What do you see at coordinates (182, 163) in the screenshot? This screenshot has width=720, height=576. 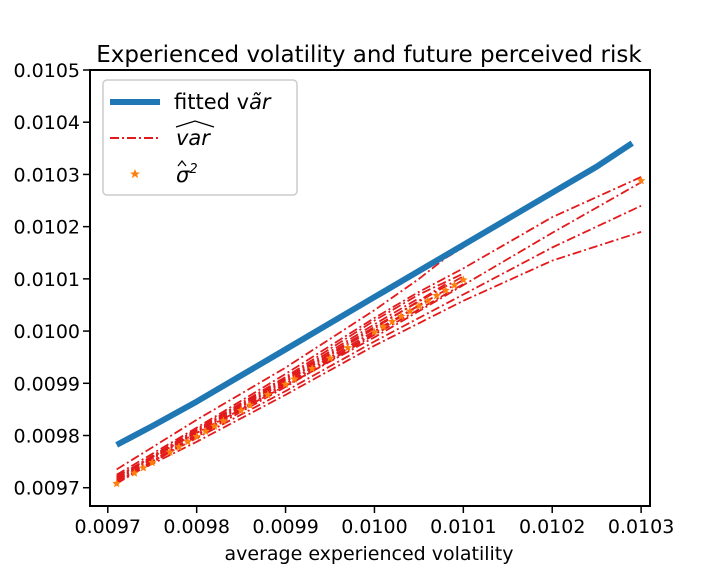 I see `legend-label-sigma-hat` at bounding box center [182, 163].